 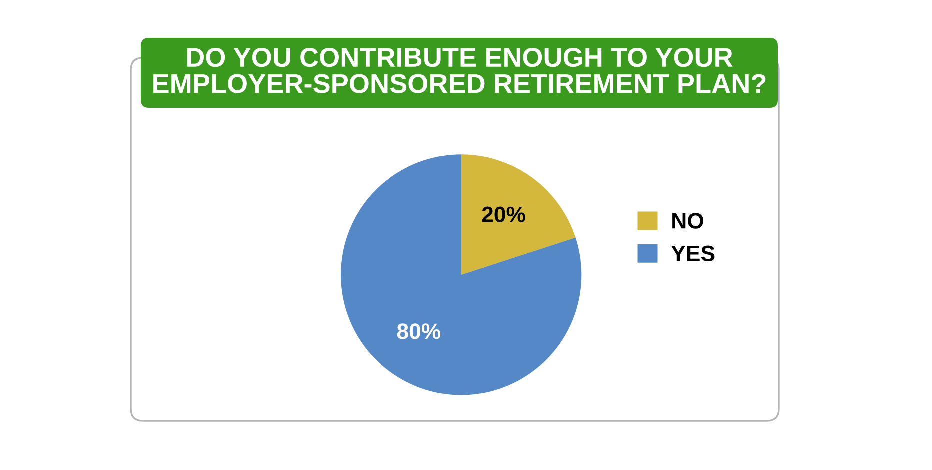 I want to click on legend-label: NO, so click(x=688, y=221).